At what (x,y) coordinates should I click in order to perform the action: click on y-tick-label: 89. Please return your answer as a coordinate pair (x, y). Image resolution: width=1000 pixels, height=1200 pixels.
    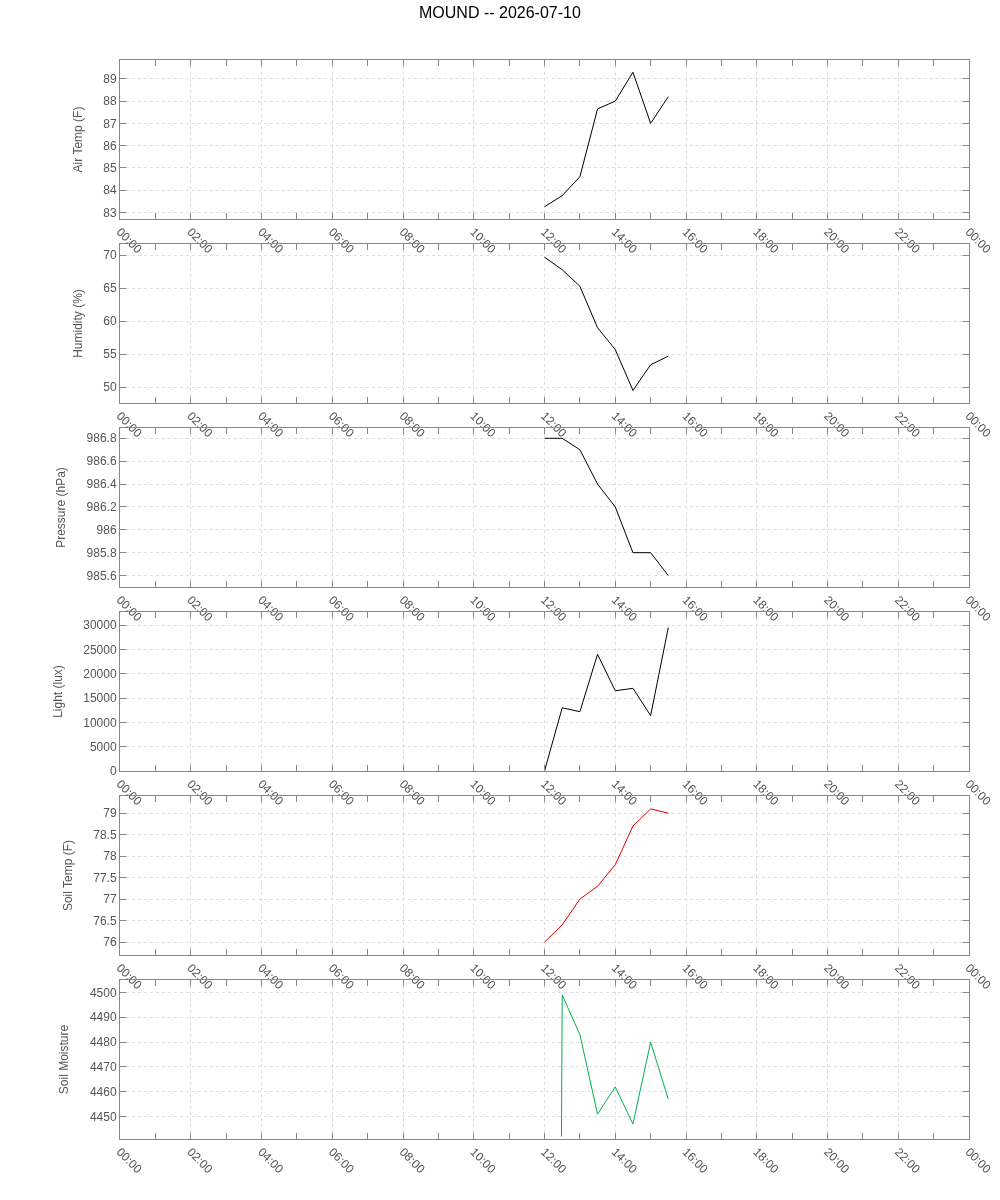
    Looking at the image, I should click on (110, 79).